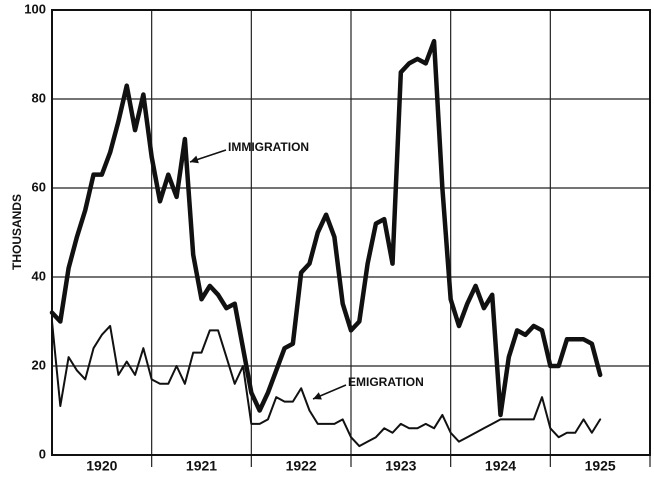 This screenshot has width=654, height=478. What do you see at coordinates (500, 466) in the screenshot?
I see `x-tick-label: 1924` at bounding box center [500, 466].